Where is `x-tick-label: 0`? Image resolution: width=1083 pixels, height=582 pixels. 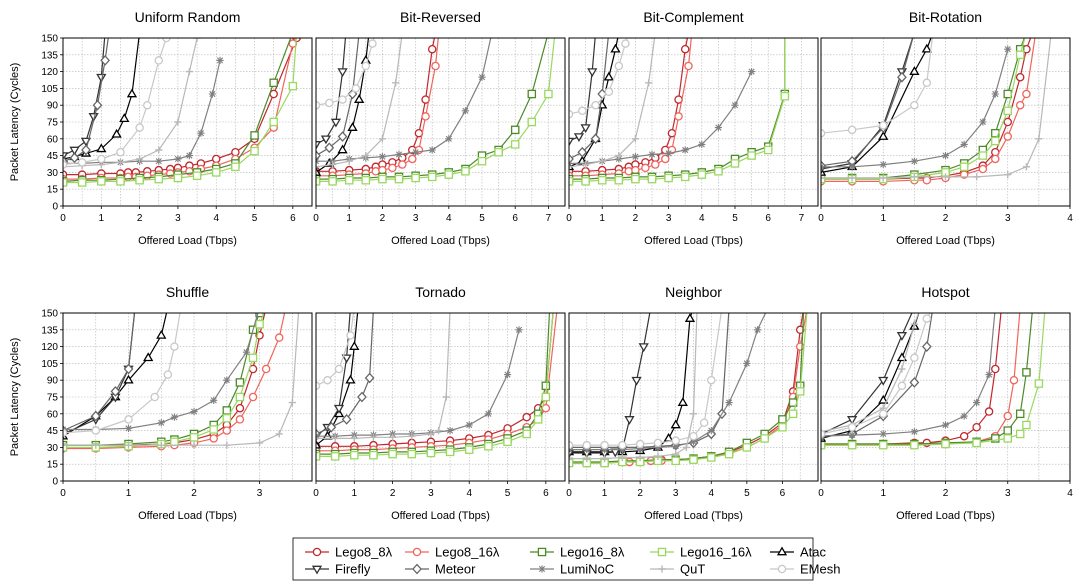
x-tick-label: 0 is located at coordinates (63, 218).